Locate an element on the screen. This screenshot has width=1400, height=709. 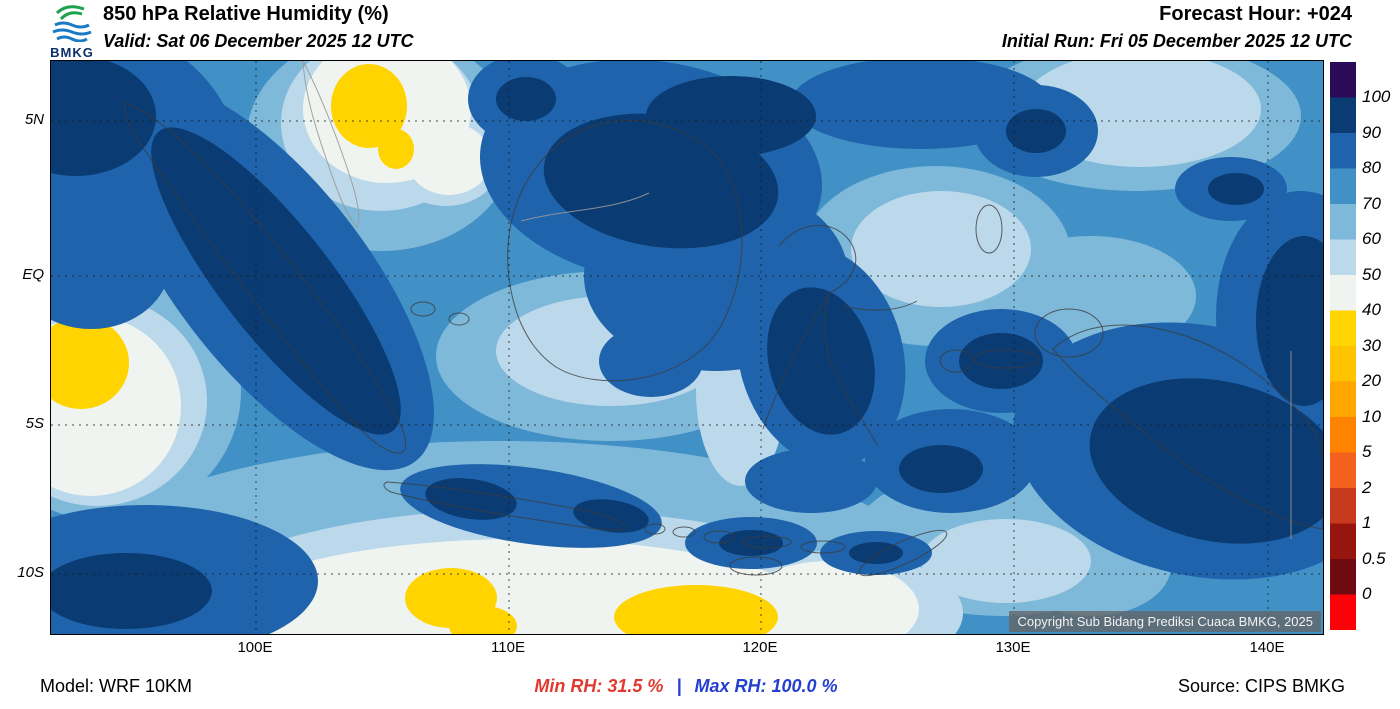
y-tick-10s: 10S is located at coordinates (30, 572).